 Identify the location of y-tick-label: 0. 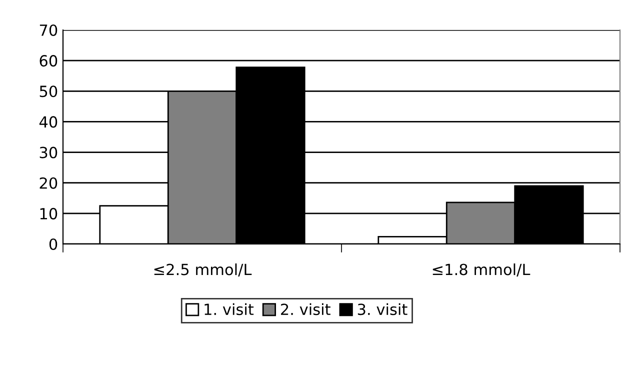
(53, 244).